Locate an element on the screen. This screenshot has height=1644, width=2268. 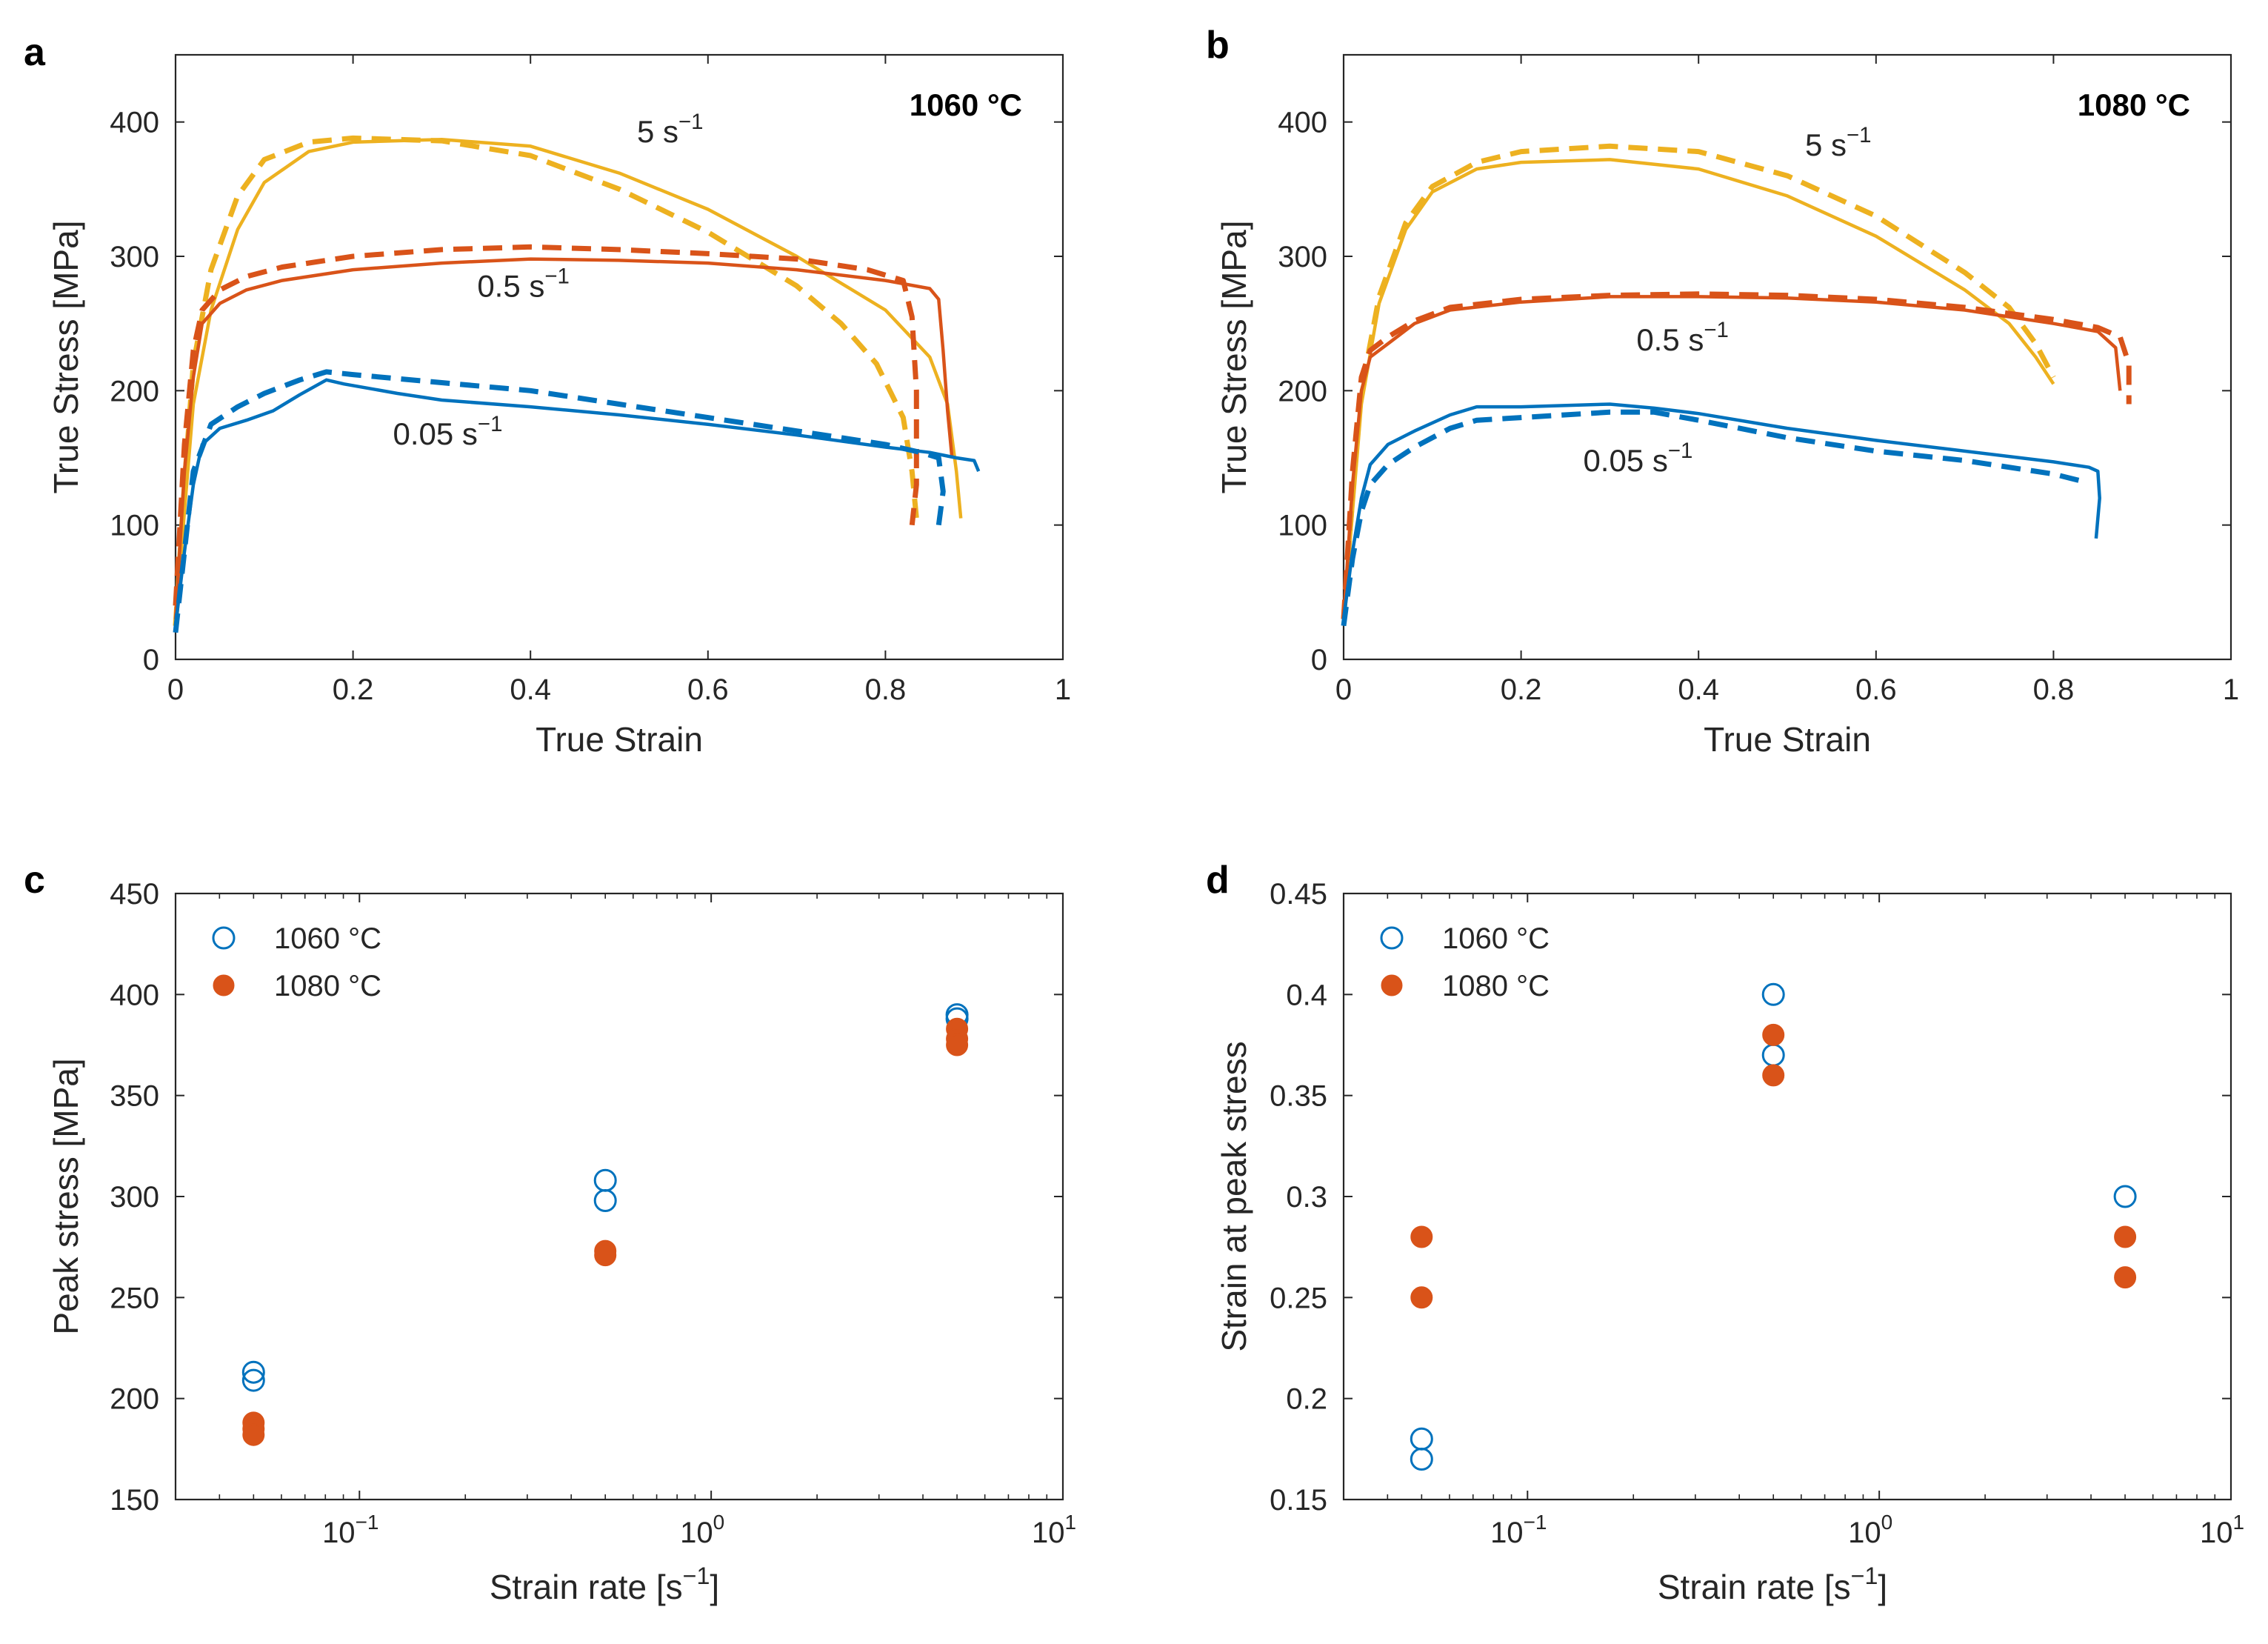
curve-yellow-solid is located at coordinates (1698, 388).